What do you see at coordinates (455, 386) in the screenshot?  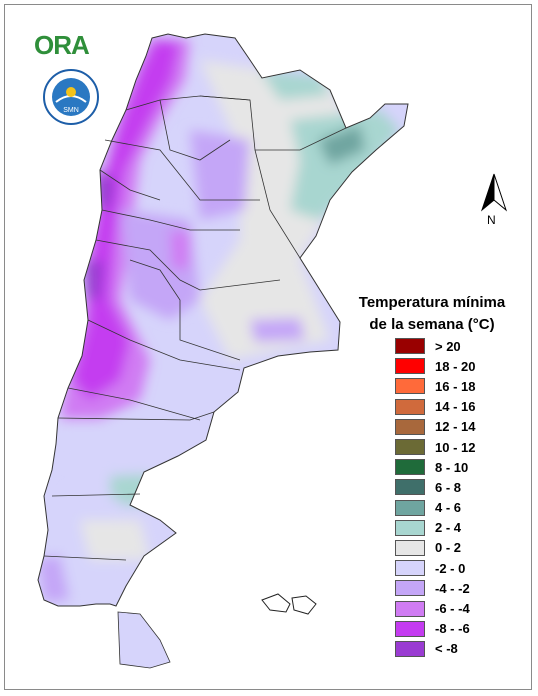 I see `legend-label: 16 - 18` at bounding box center [455, 386].